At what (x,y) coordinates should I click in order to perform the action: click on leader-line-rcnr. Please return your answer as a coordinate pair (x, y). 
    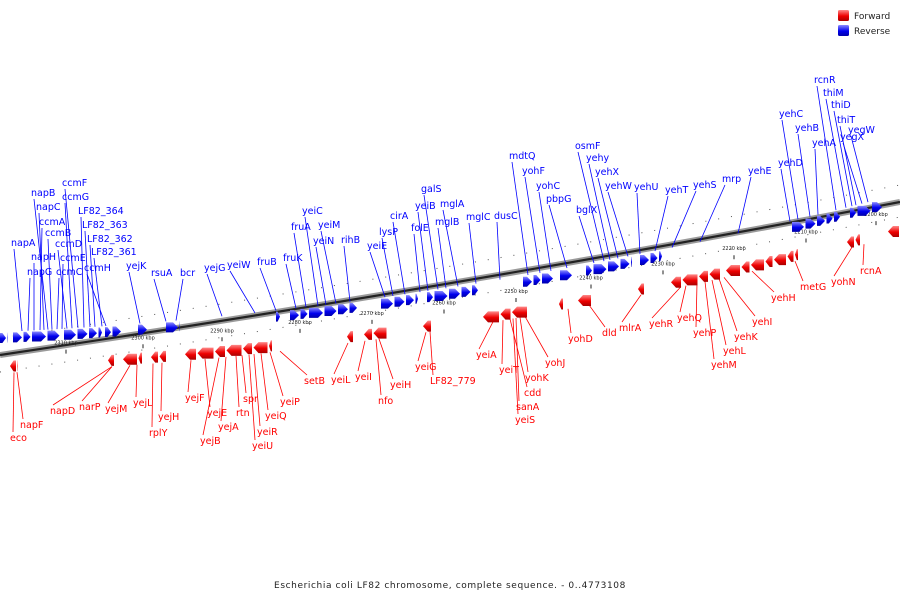
    Looking at the image, I should click on (826, 148).